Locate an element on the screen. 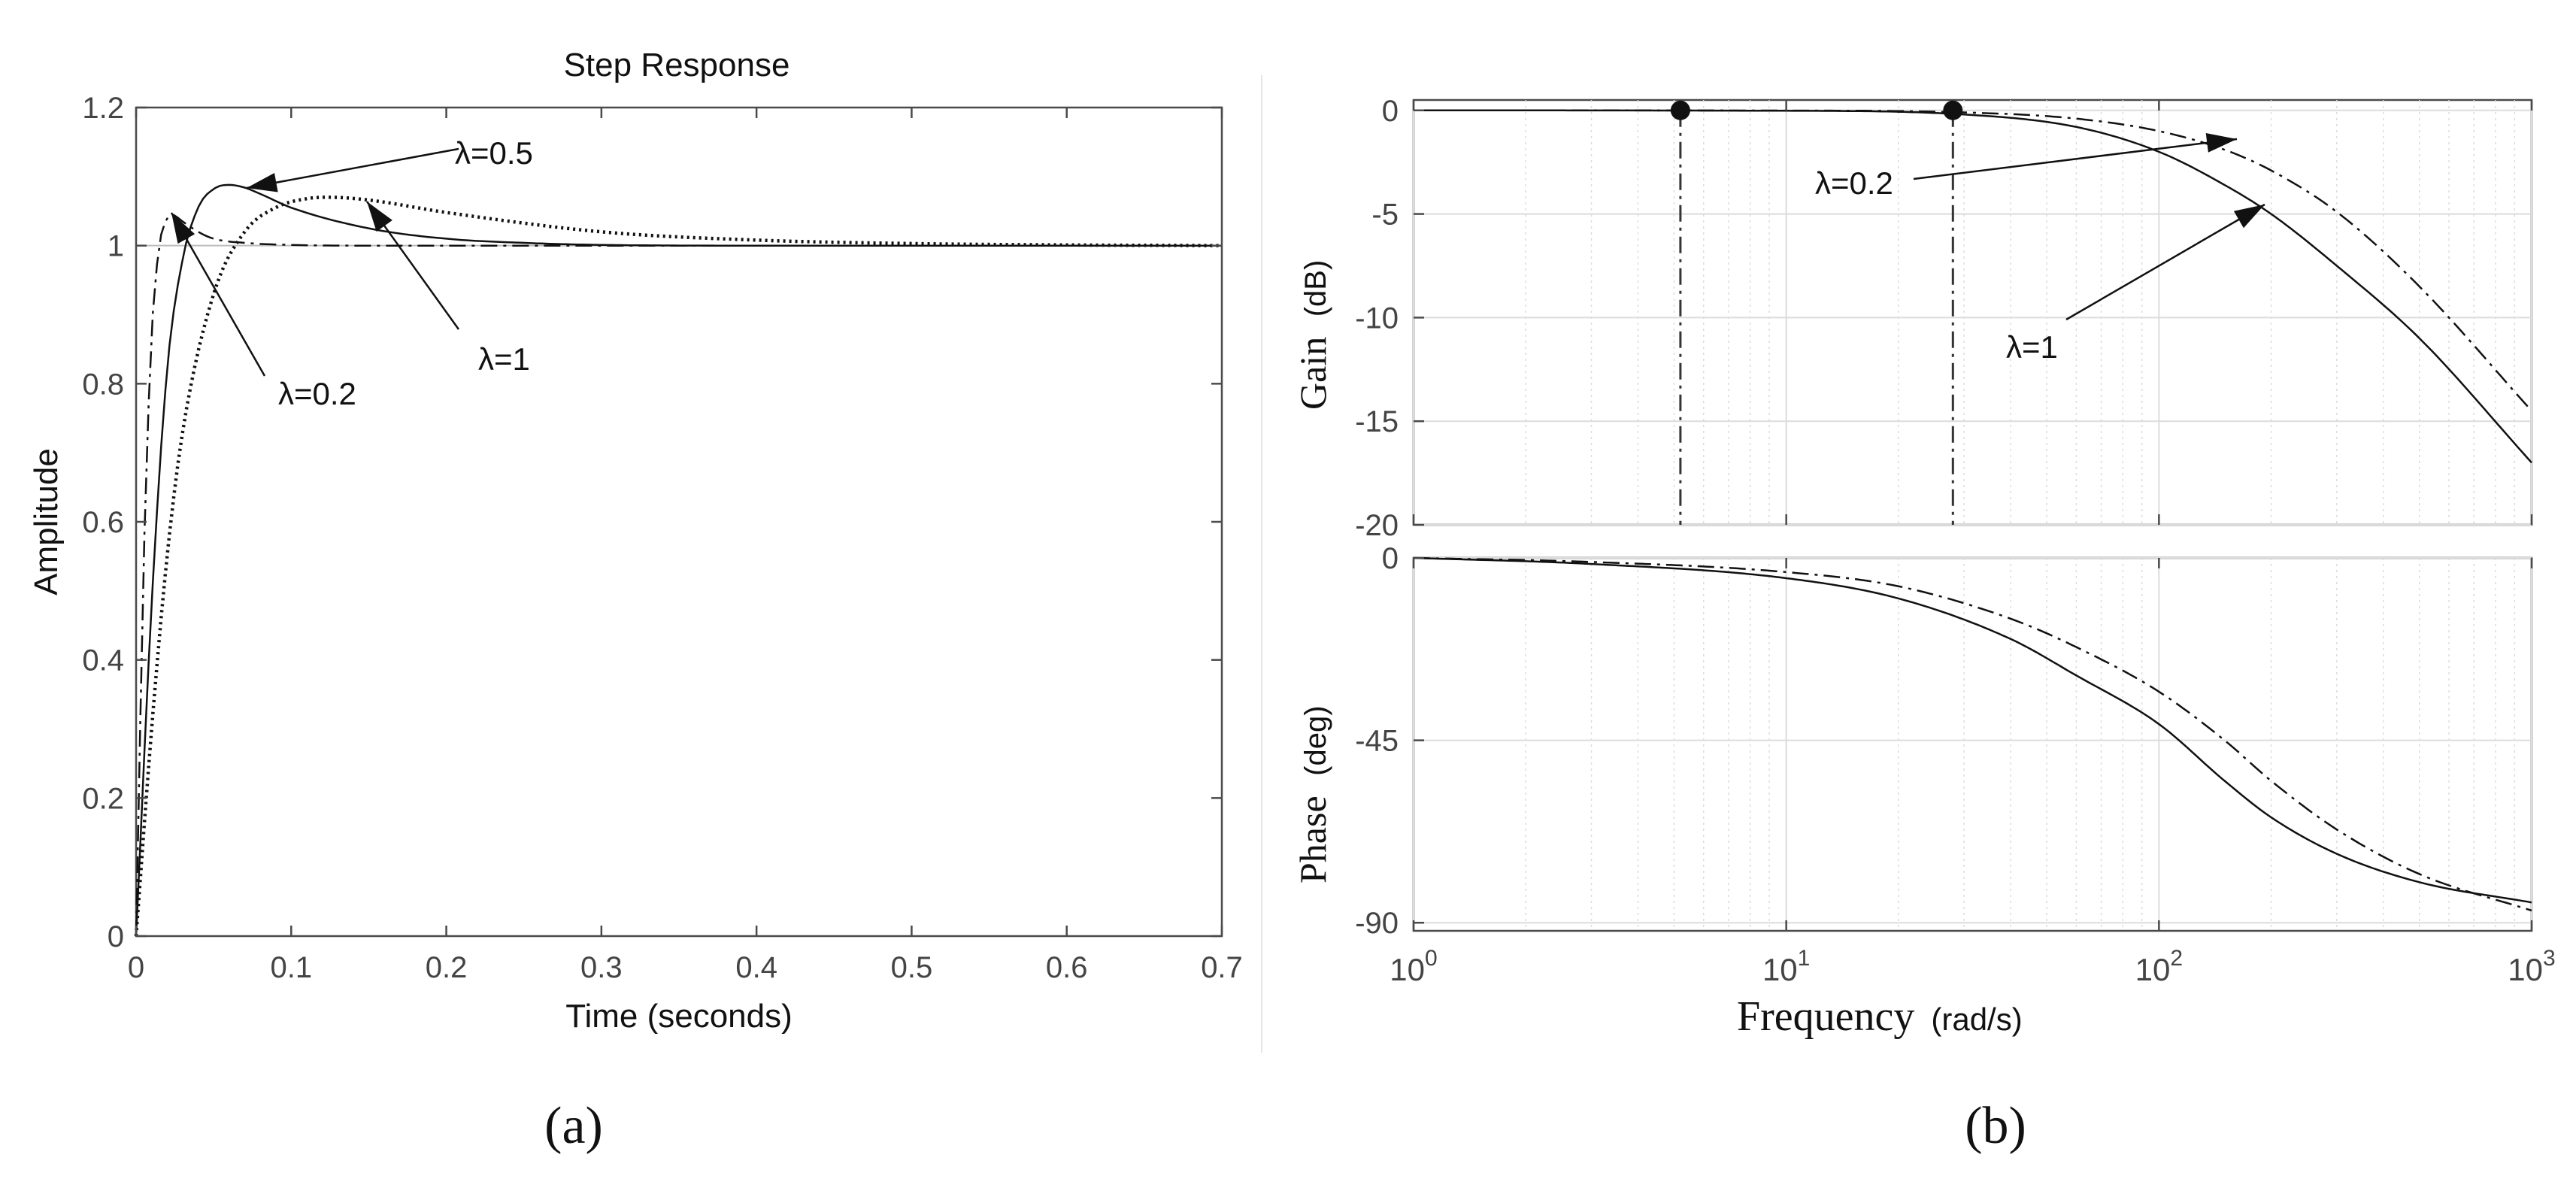 Image resolution: width=2576 pixels, height=1194 pixels. svg-text: Phase (deg) is located at coordinates (1313, 794).